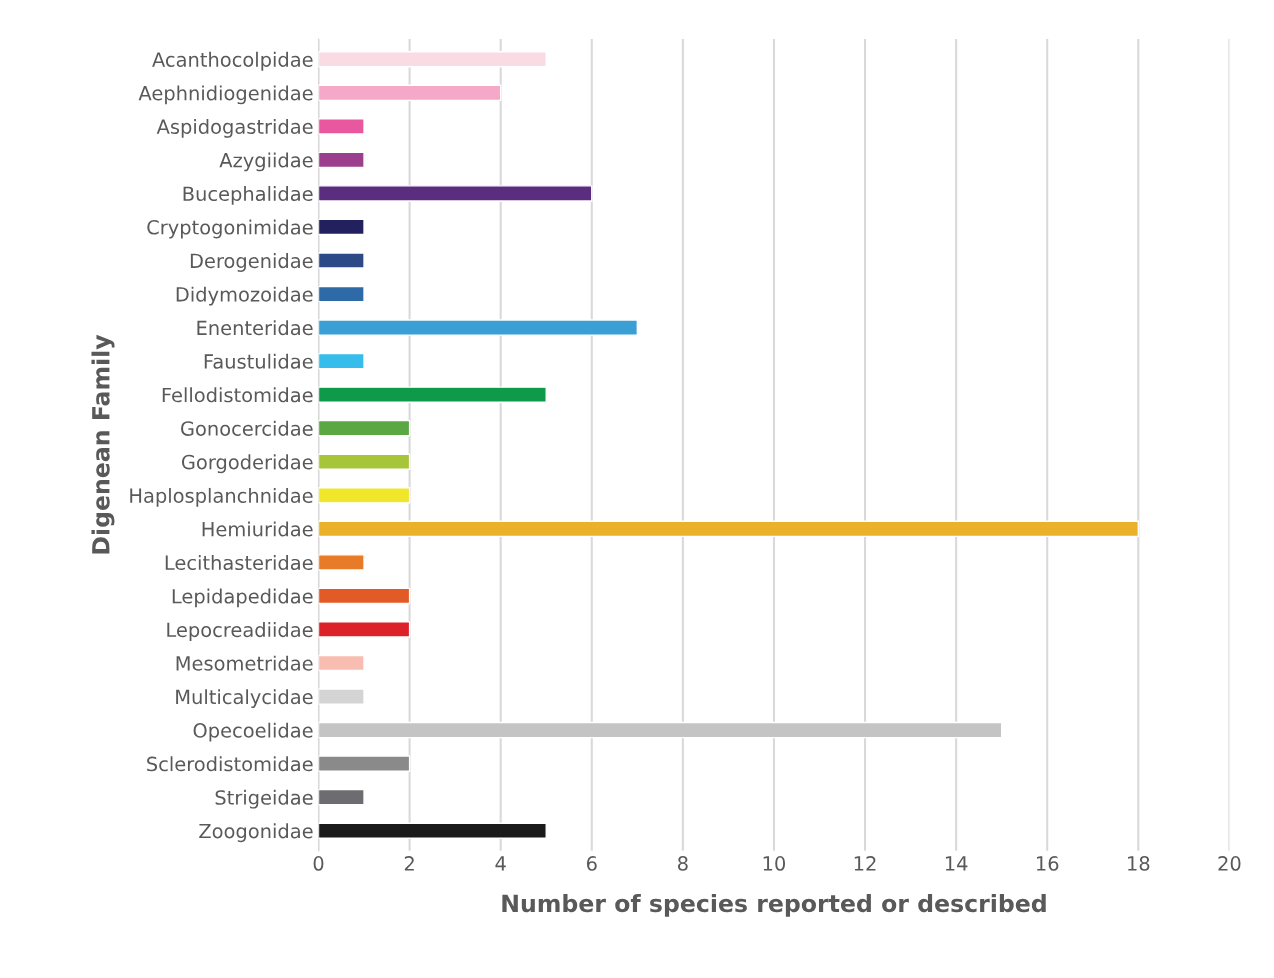  What do you see at coordinates (256, 833) in the screenshot?
I see `y-tick-label: Zoogonidae` at bounding box center [256, 833].